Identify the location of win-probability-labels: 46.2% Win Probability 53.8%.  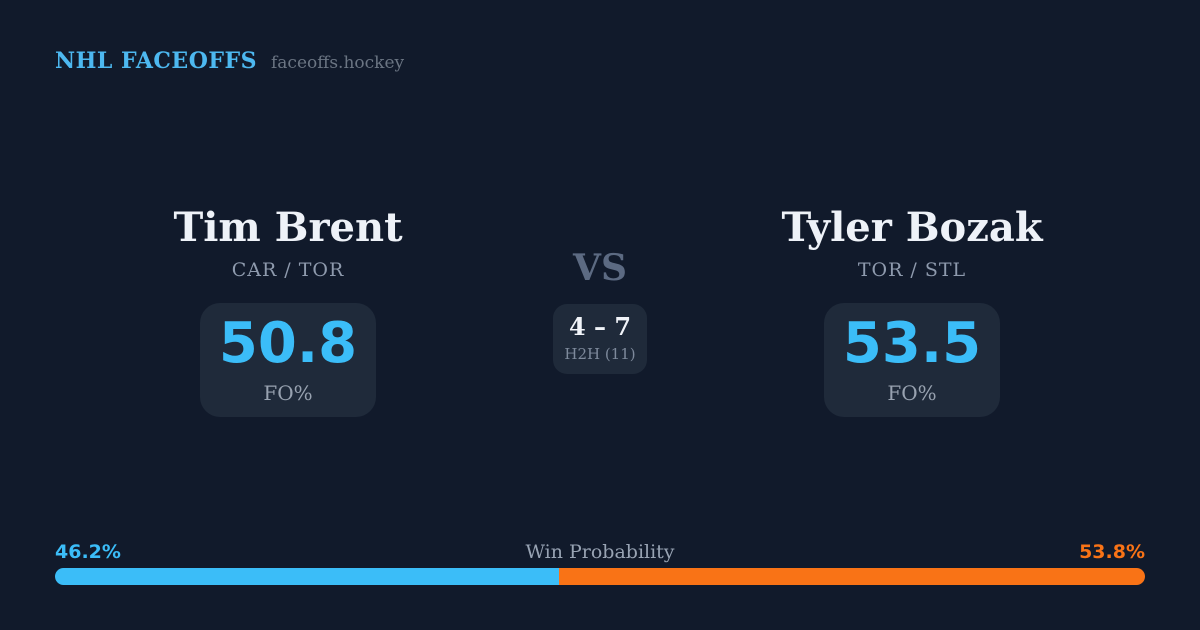
(600, 552).